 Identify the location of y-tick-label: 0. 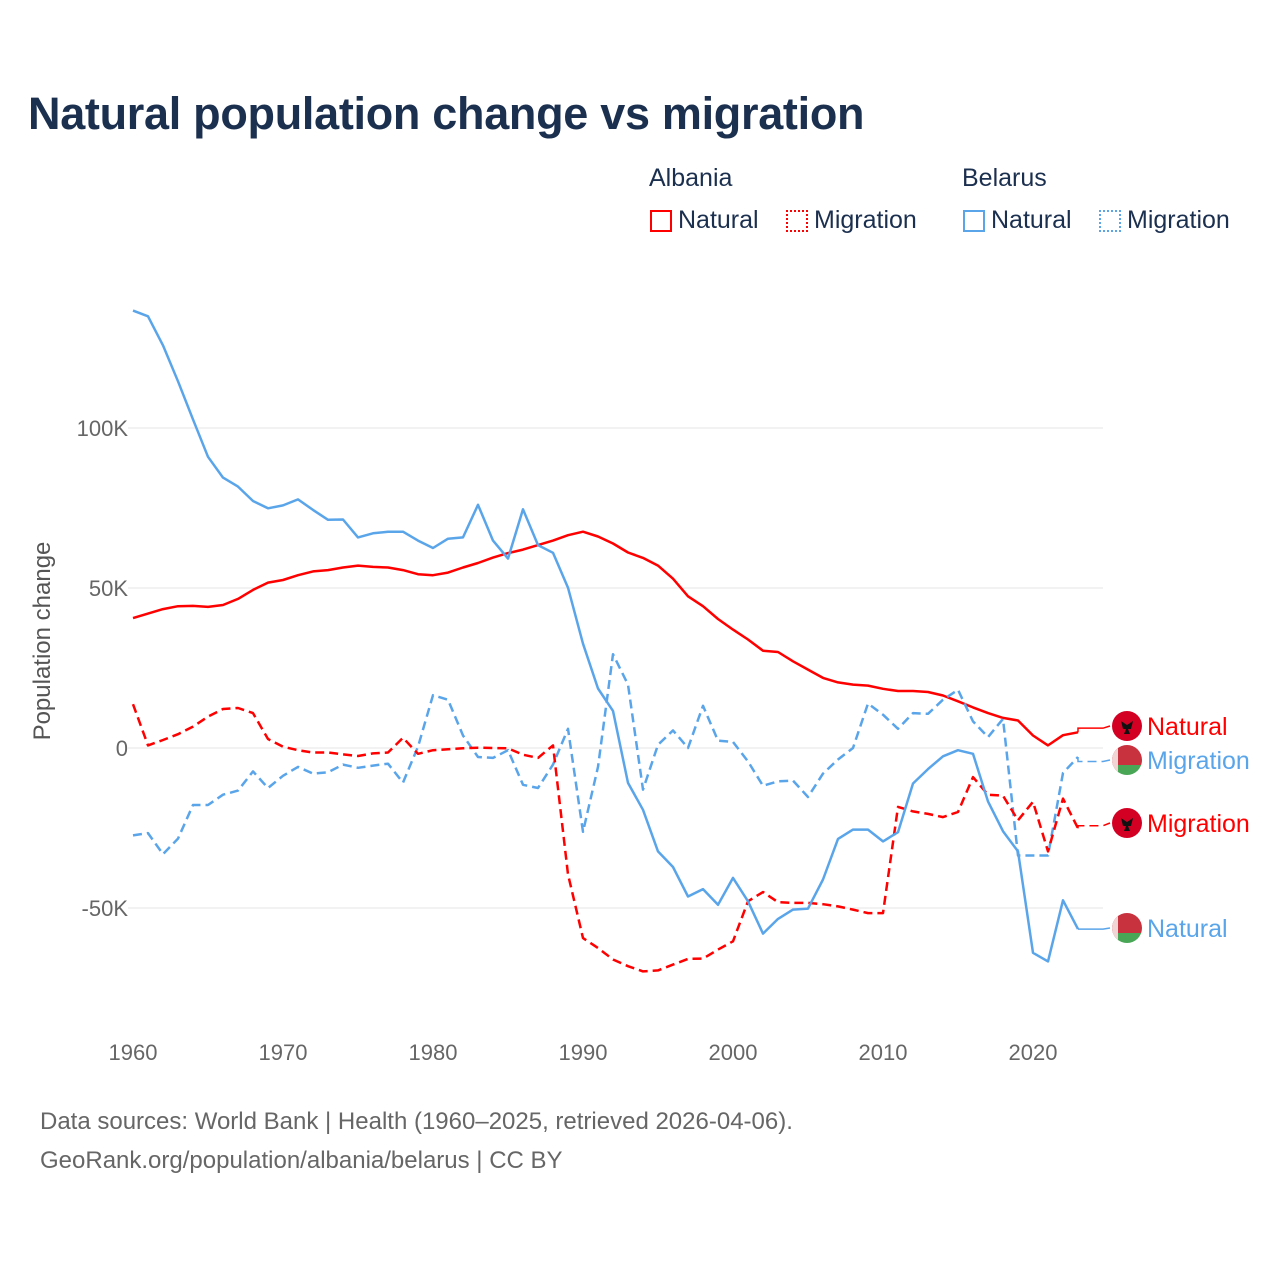
(122, 748).